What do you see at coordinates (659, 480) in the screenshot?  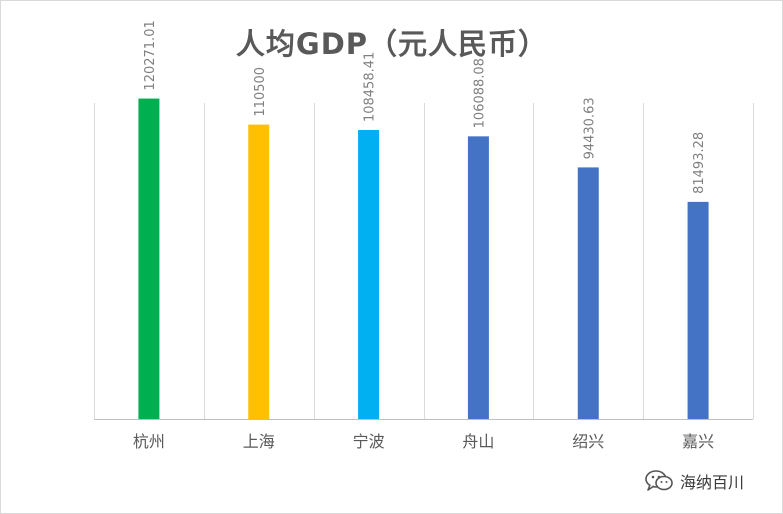 I see `wechat-icon` at bounding box center [659, 480].